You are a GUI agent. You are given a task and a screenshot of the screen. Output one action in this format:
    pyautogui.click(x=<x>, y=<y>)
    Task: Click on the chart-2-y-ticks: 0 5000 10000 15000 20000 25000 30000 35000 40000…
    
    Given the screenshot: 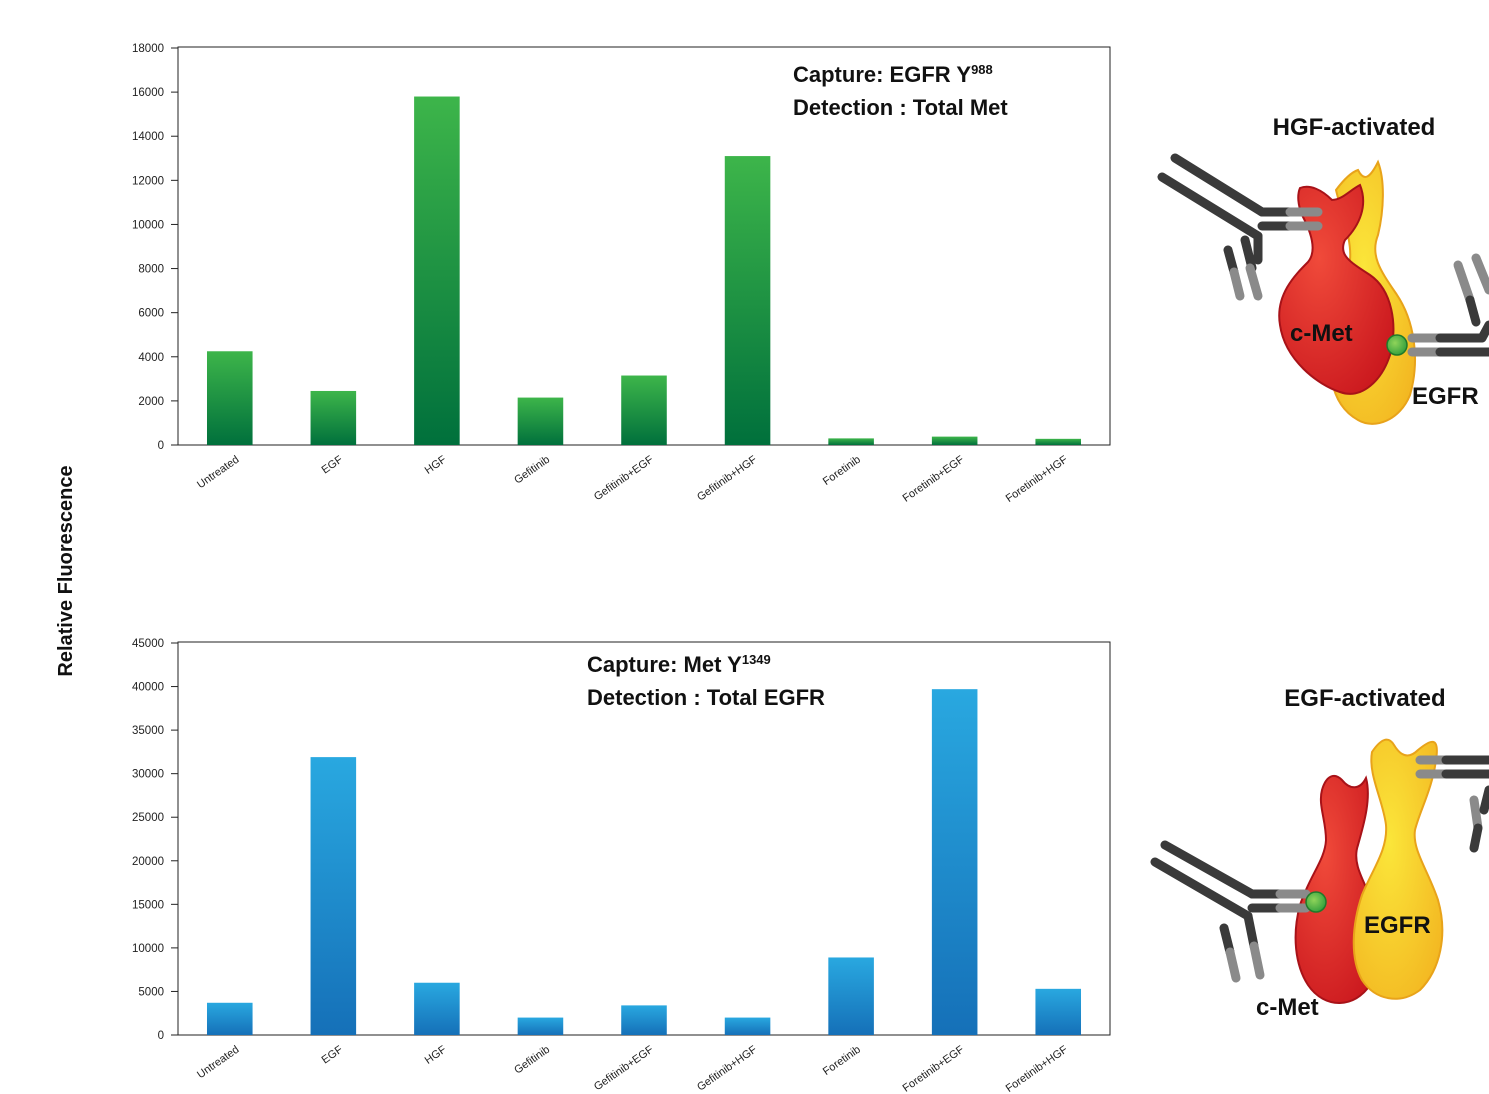 What is the action you would take?
    pyautogui.click(x=155, y=840)
    